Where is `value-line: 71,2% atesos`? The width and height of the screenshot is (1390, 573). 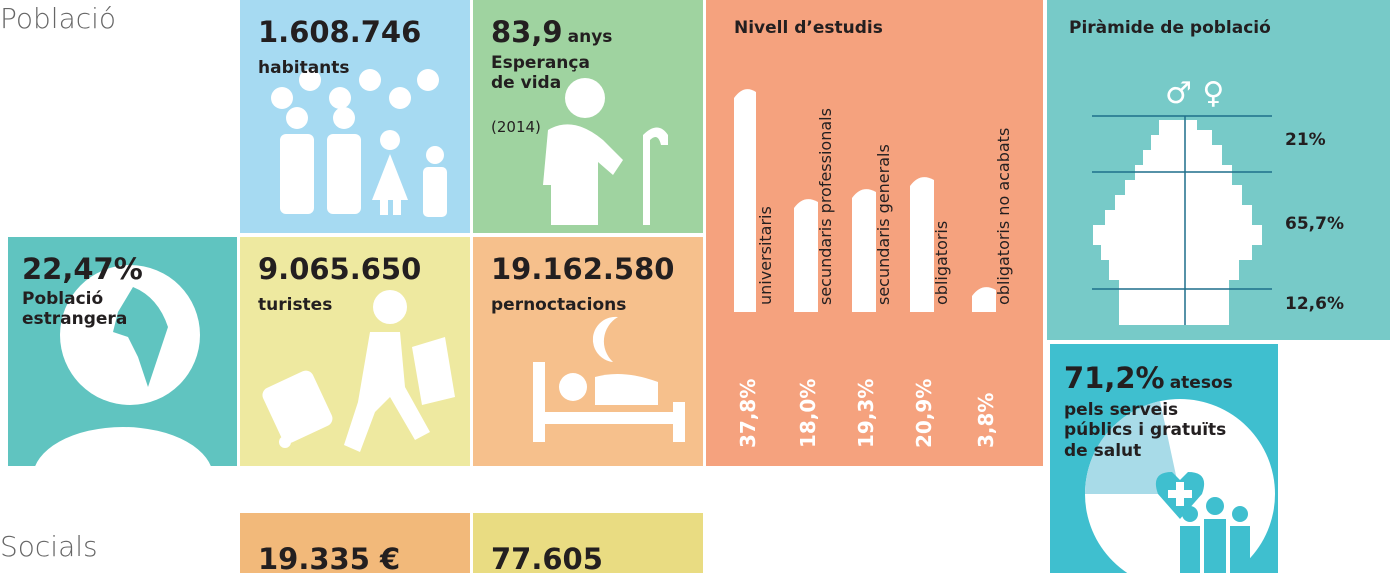 value-line: 71,2% atesos is located at coordinates (1169, 378).